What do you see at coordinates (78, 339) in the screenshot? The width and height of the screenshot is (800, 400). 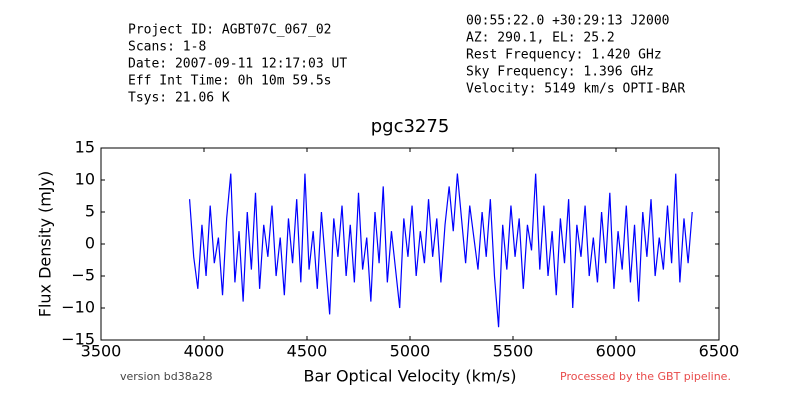 I see `y-tick-label: −15` at bounding box center [78, 339].